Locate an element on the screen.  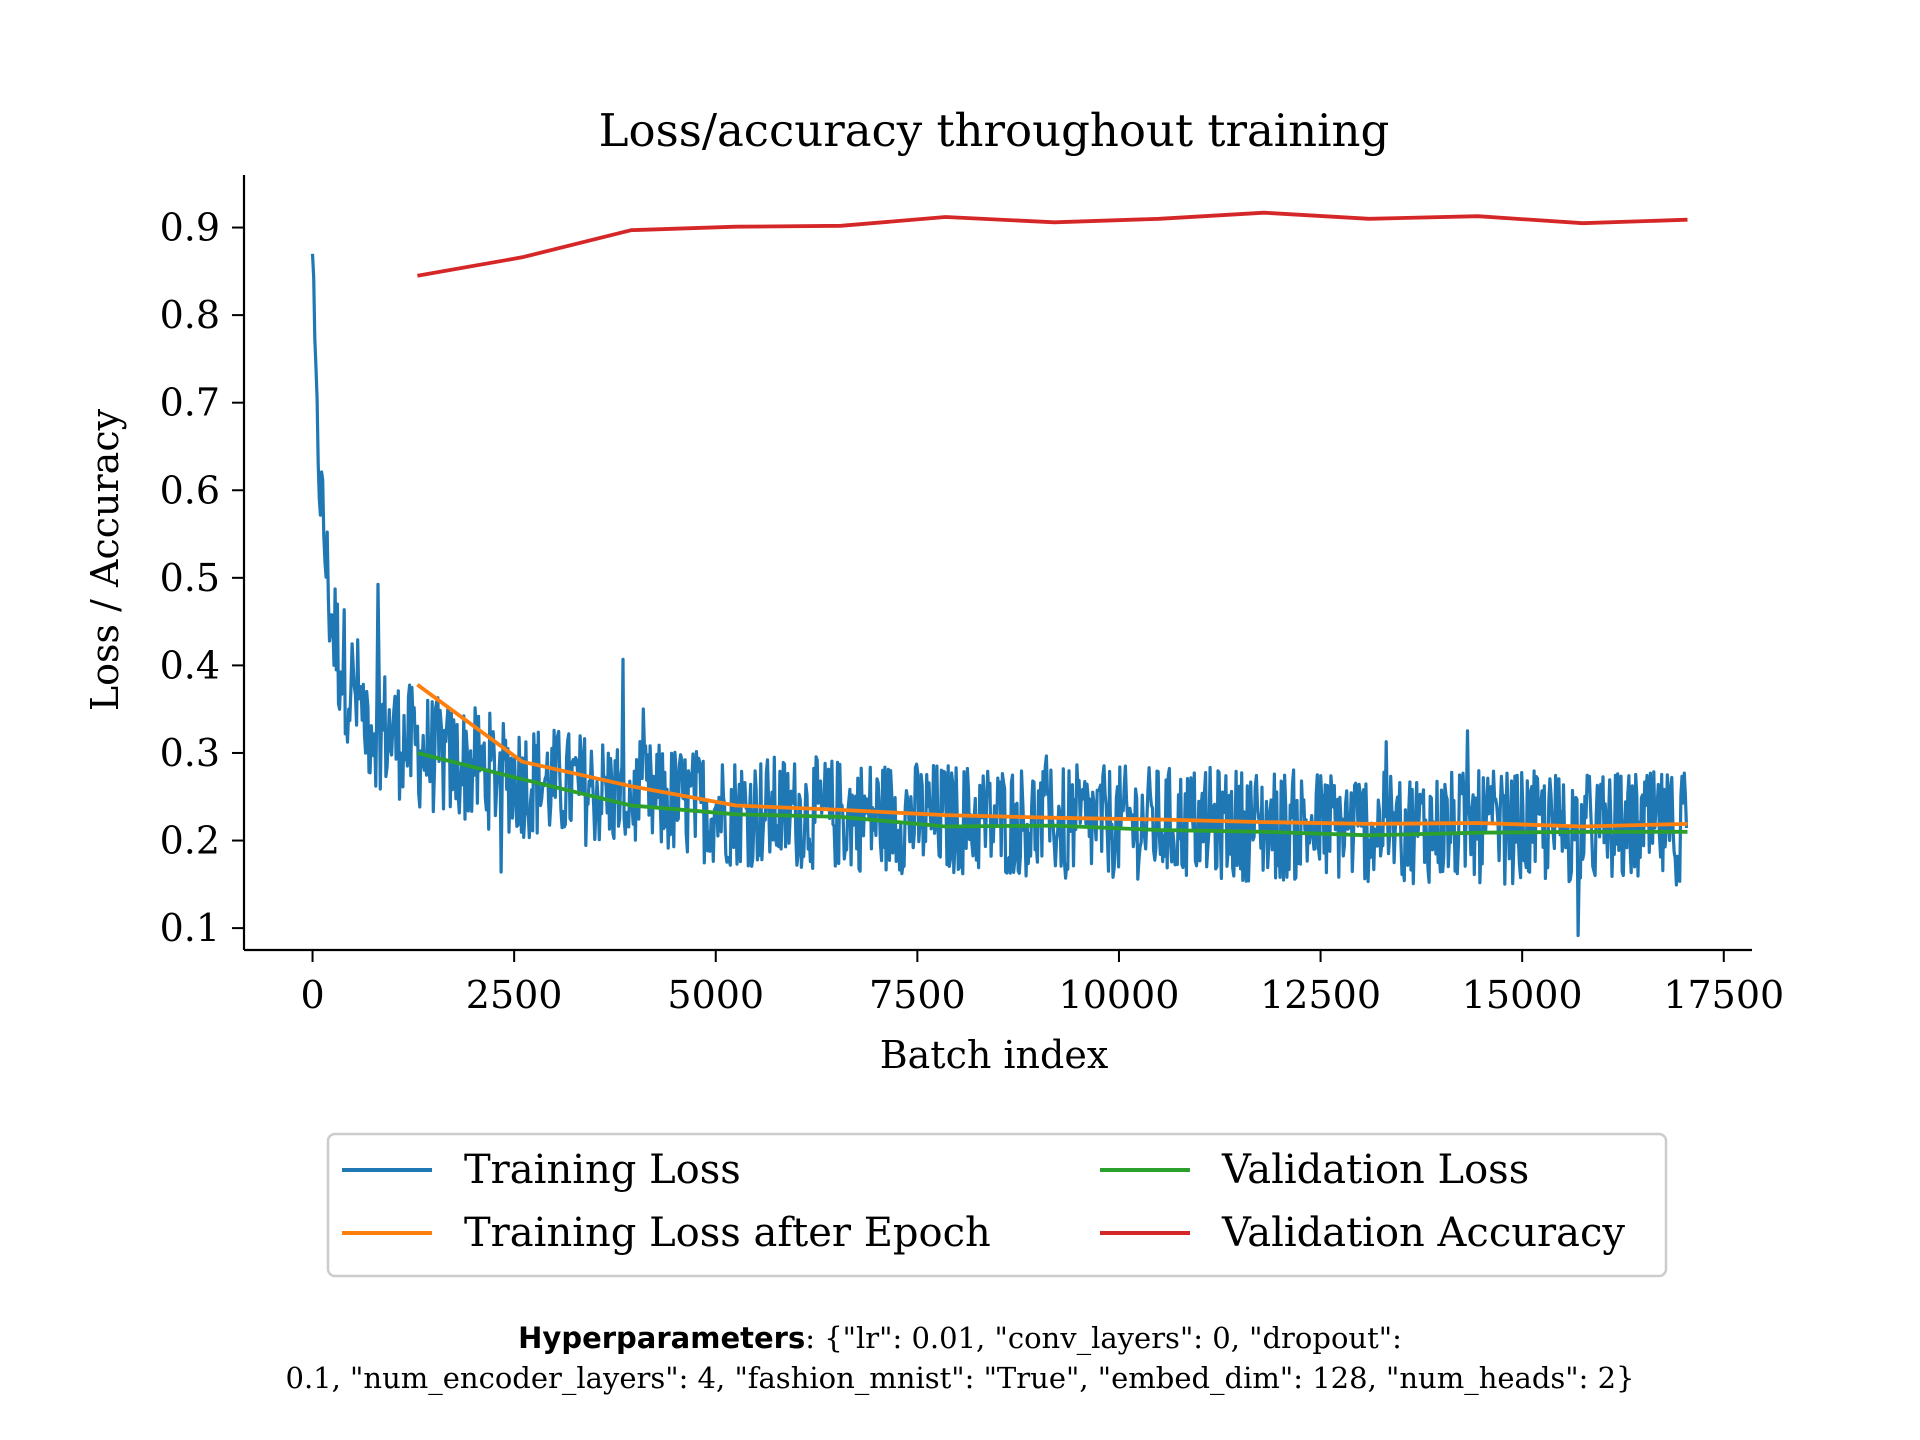
y-tick-label: 0.1 is located at coordinates (190, 928).